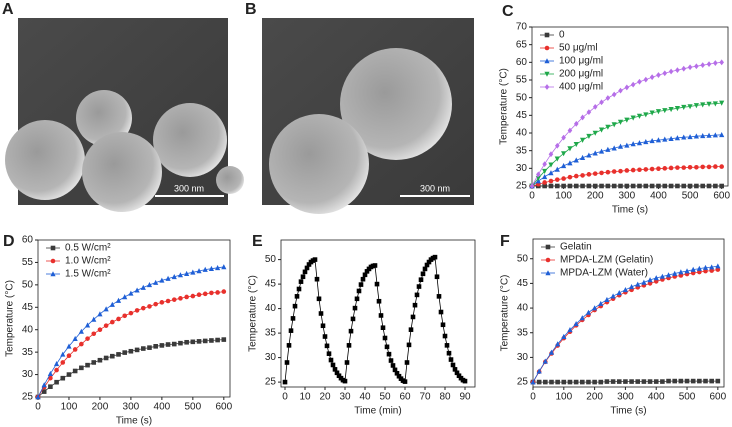 This screenshot has height=427, width=732. What do you see at coordinates (192, 407) in the screenshot?
I see `x-tick-label: 500` at bounding box center [192, 407].